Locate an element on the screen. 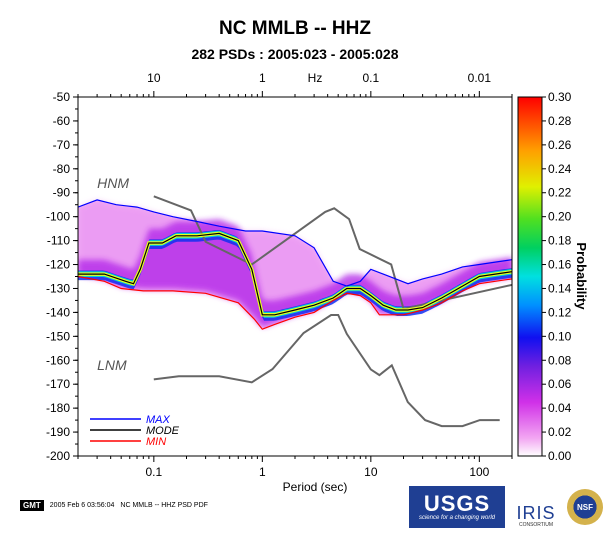 This screenshot has width=609, height=534. annotations: HNM LNM is located at coordinates (113, 274).